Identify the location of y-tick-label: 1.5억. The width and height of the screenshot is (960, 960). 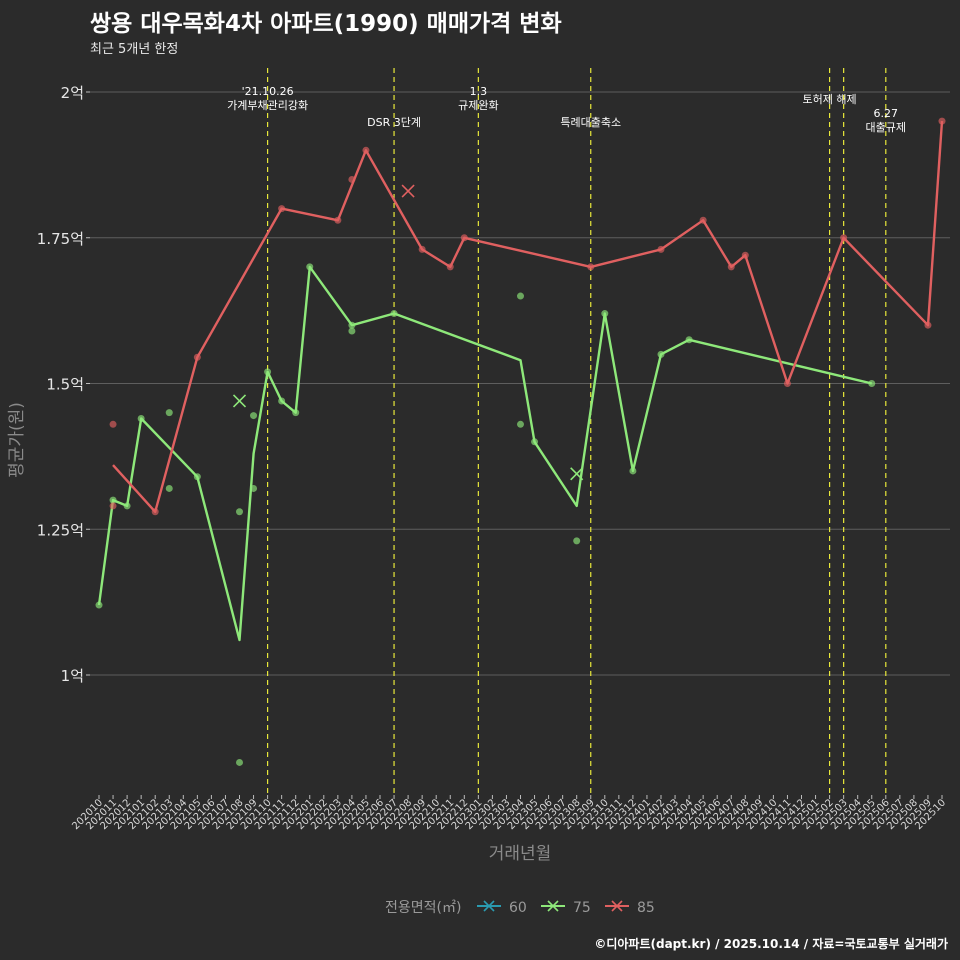
(65, 385).